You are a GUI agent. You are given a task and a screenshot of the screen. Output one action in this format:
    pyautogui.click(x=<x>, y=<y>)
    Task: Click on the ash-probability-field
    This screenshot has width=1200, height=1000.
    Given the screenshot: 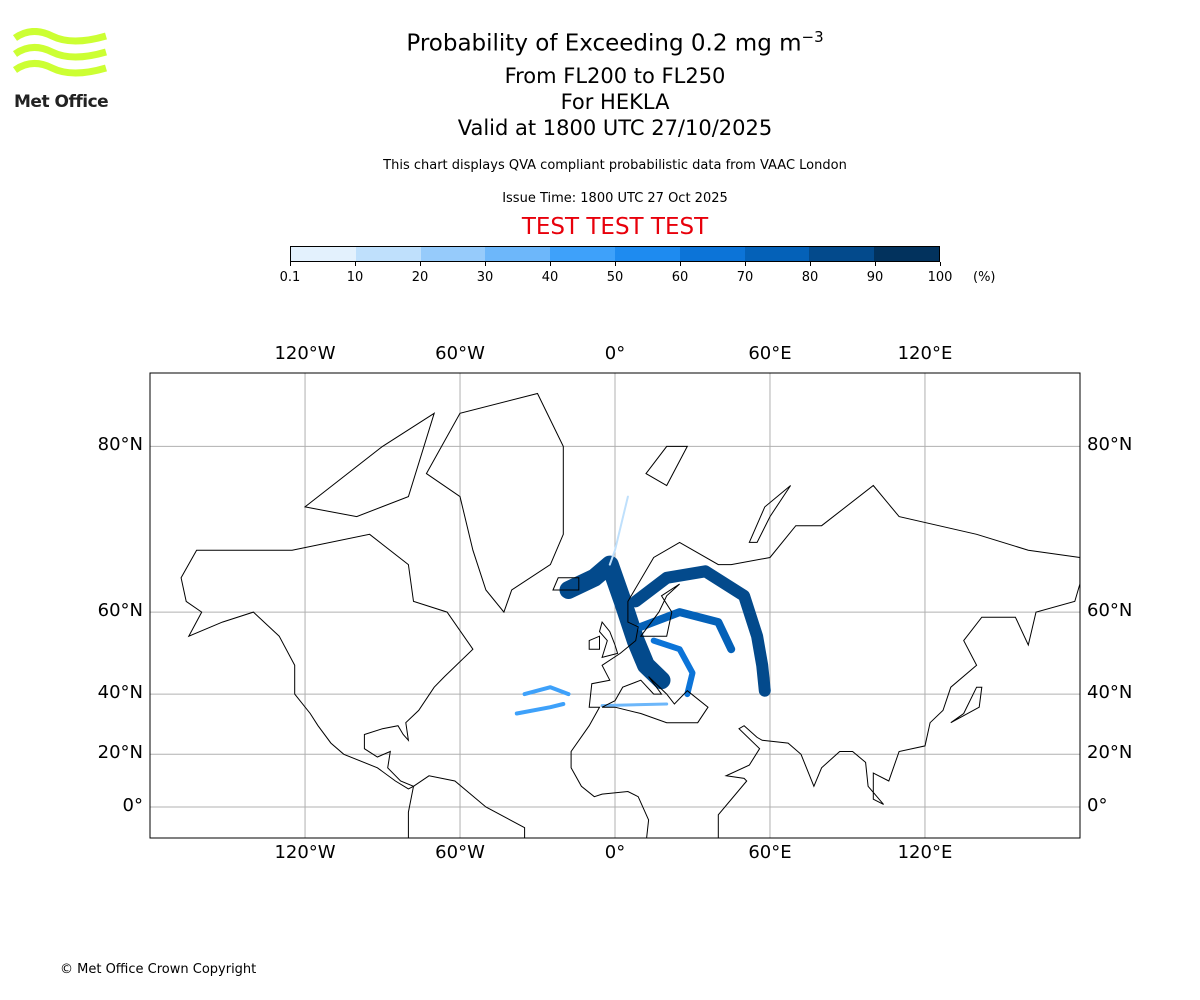 What is the action you would take?
    pyautogui.click(x=642, y=605)
    